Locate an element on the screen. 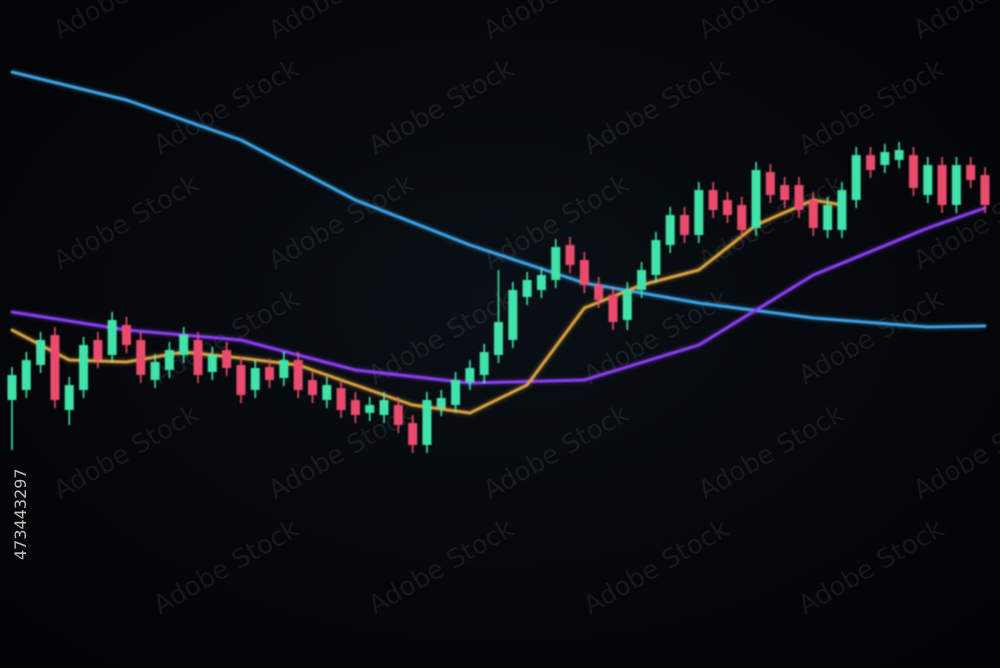  stock-id: 473443297 is located at coordinates (20, 514).